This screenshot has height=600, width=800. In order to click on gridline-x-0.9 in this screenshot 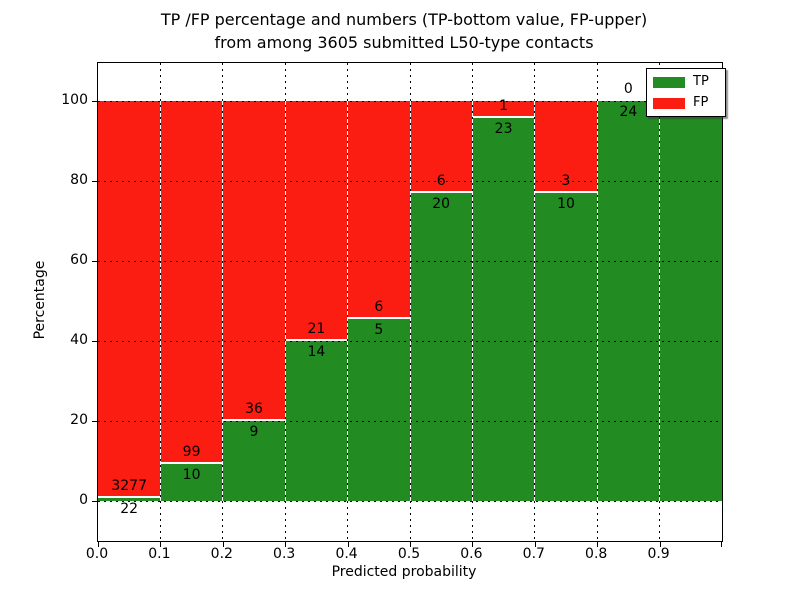, I will do `click(660, 302)`.